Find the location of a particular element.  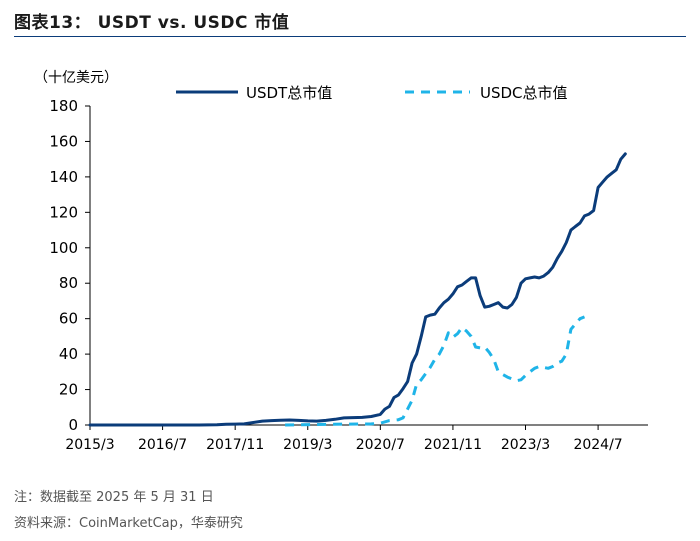

x-tick-label: 2019/3 is located at coordinates (307, 445).